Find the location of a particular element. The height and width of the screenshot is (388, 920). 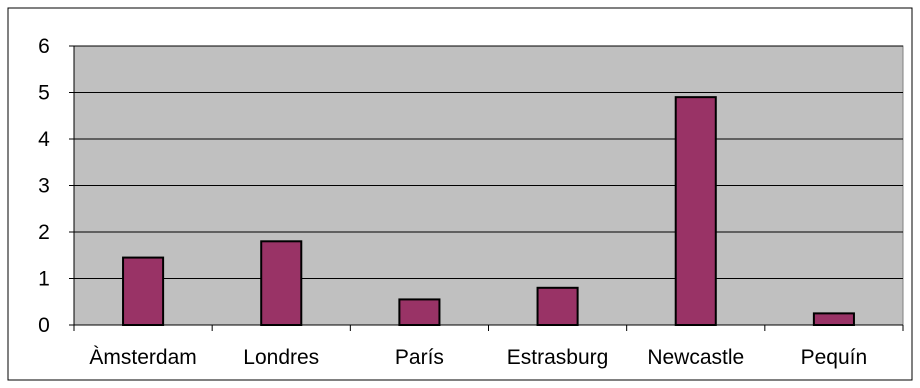

y-tick-label: 3 is located at coordinates (44, 186).